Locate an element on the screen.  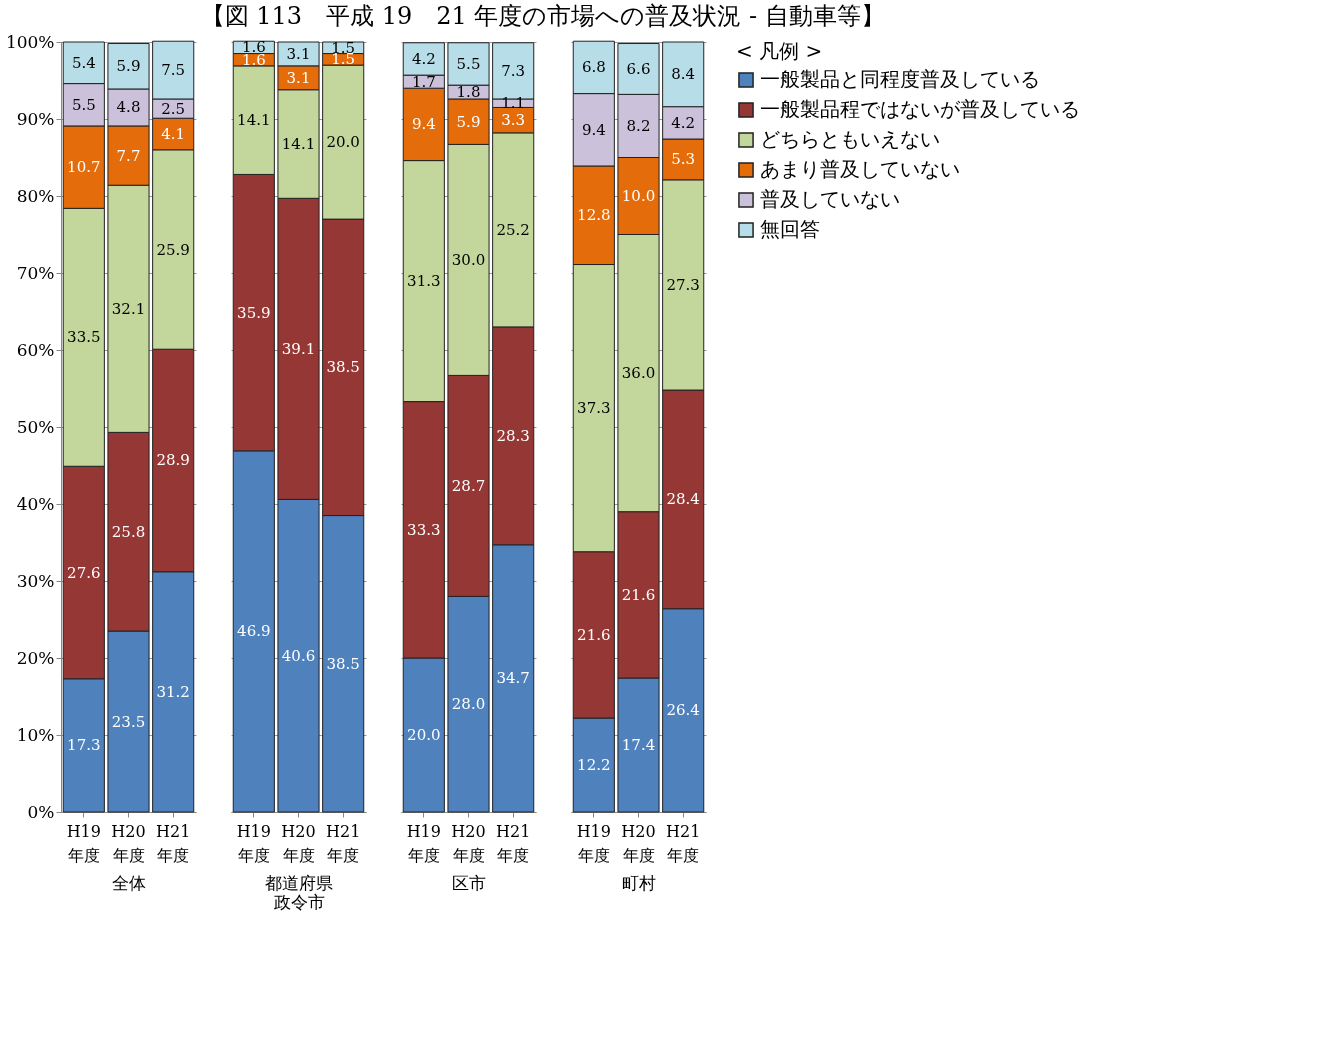
legend-label: 無回答 is located at coordinates (790, 229).